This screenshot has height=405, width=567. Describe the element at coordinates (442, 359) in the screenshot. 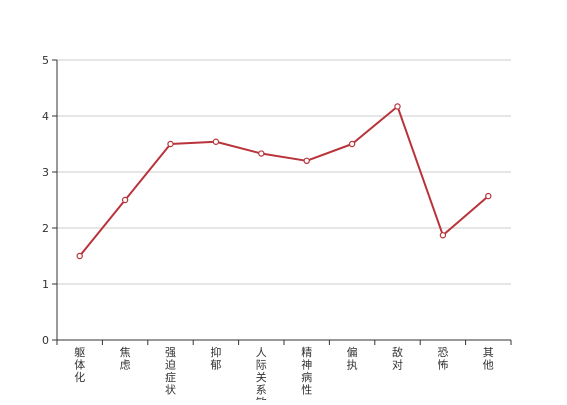

I see `x-tick-label: 恐怖` at that location.